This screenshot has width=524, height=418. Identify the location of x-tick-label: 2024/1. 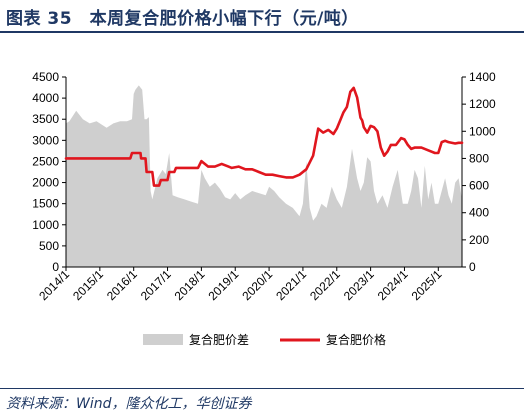
(393, 285).